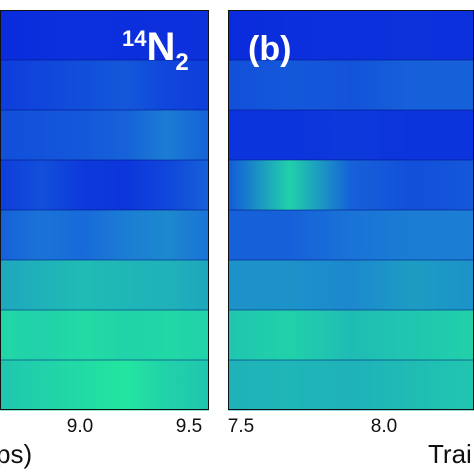  What do you see at coordinates (134, 38) in the screenshot?
I see `species-mass-number: 14` at bounding box center [134, 38].